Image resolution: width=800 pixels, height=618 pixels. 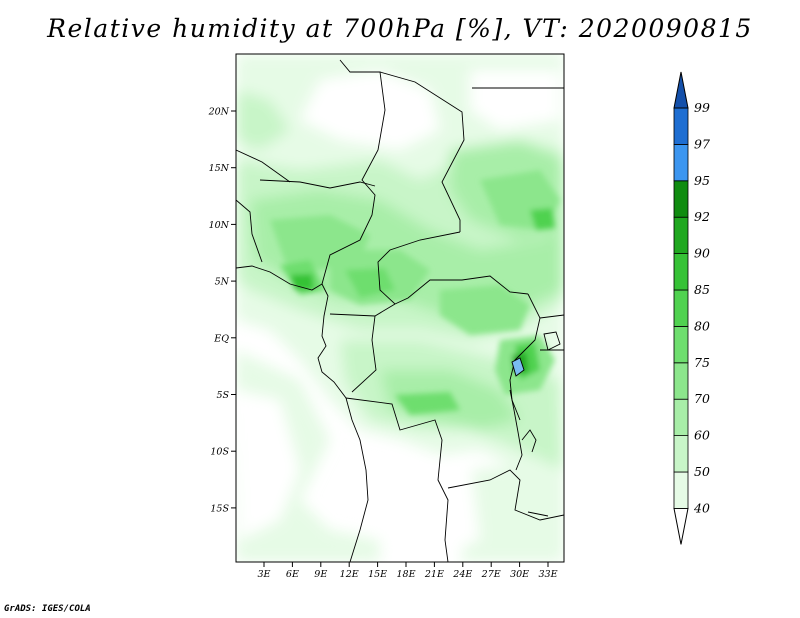 I want to click on lon-tick-label: 15E, so click(x=377, y=574).